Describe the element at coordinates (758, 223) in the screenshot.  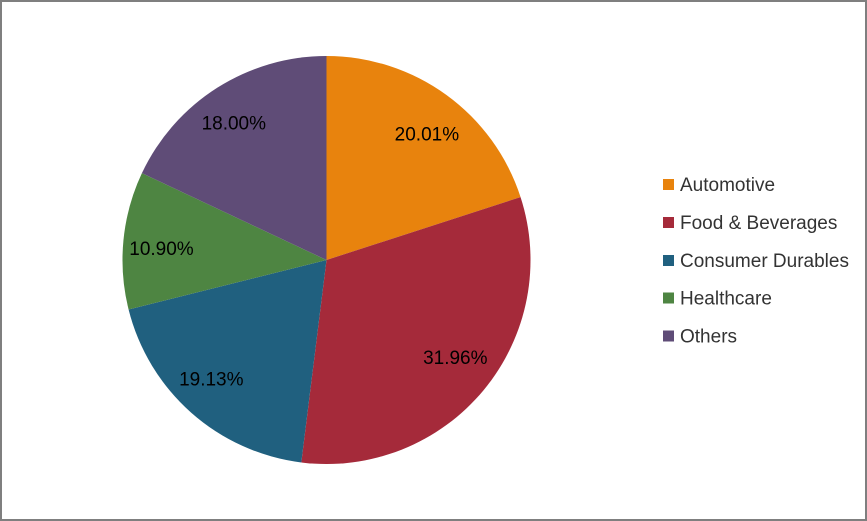
I see `svg-text: Food & Beverages` at that location.